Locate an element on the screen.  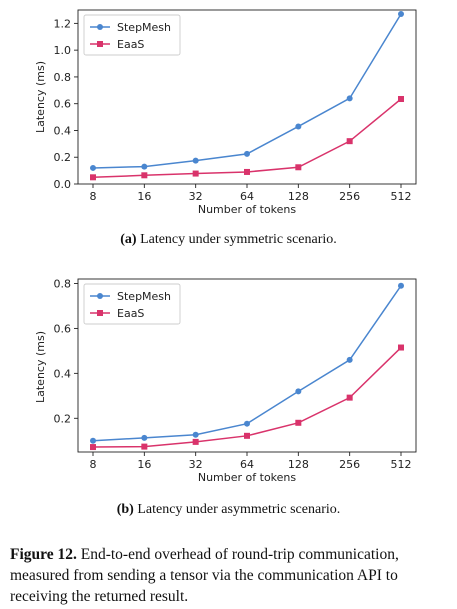
y-tick-label: 1.2 is located at coordinates (63, 23).